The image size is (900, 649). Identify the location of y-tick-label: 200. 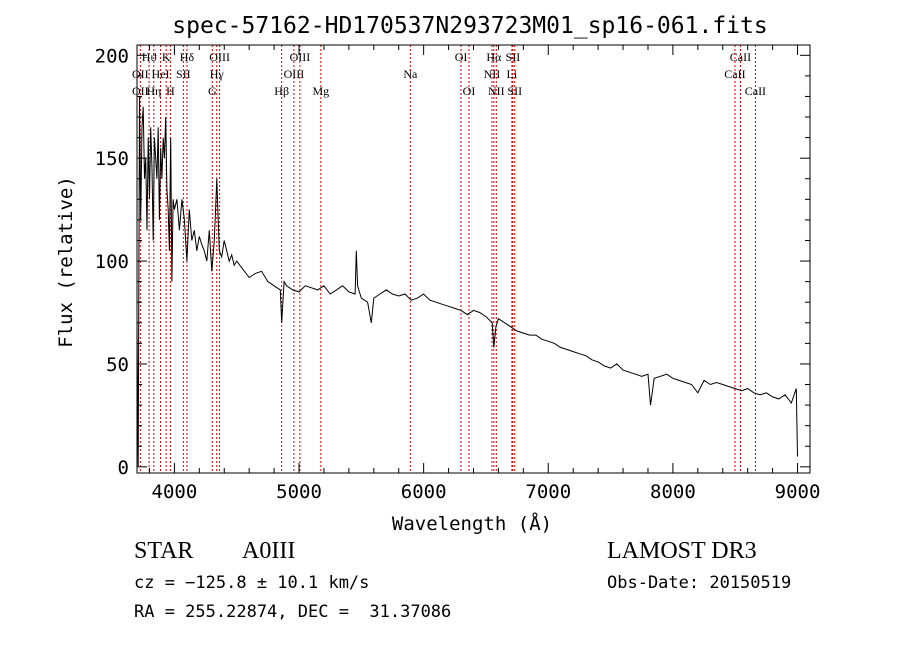
(112, 56).